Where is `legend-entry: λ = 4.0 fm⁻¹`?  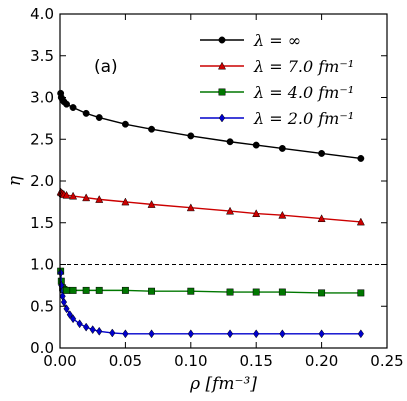
legend-entry: λ = 4.0 fm⁻¹ is located at coordinates (277, 92).